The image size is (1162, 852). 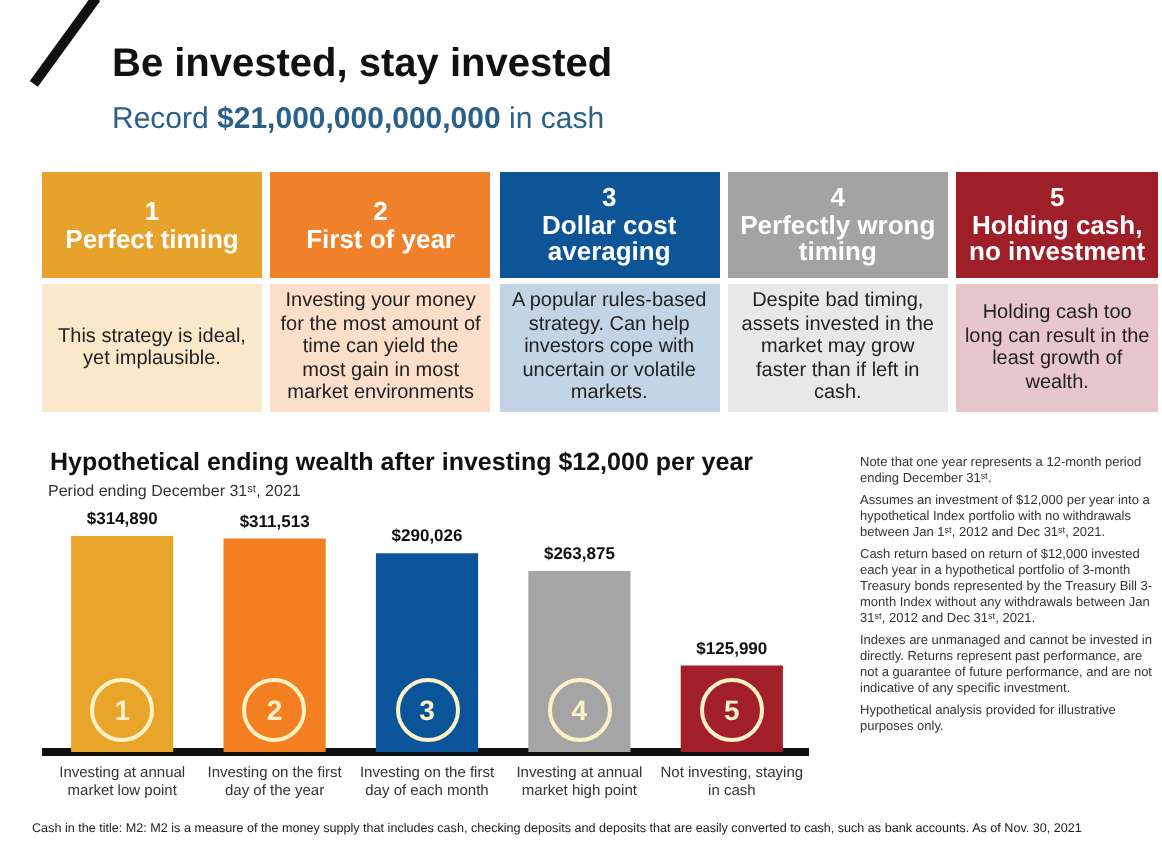 What do you see at coordinates (152, 211) in the screenshot?
I see `text: 1` at bounding box center [152, 211].